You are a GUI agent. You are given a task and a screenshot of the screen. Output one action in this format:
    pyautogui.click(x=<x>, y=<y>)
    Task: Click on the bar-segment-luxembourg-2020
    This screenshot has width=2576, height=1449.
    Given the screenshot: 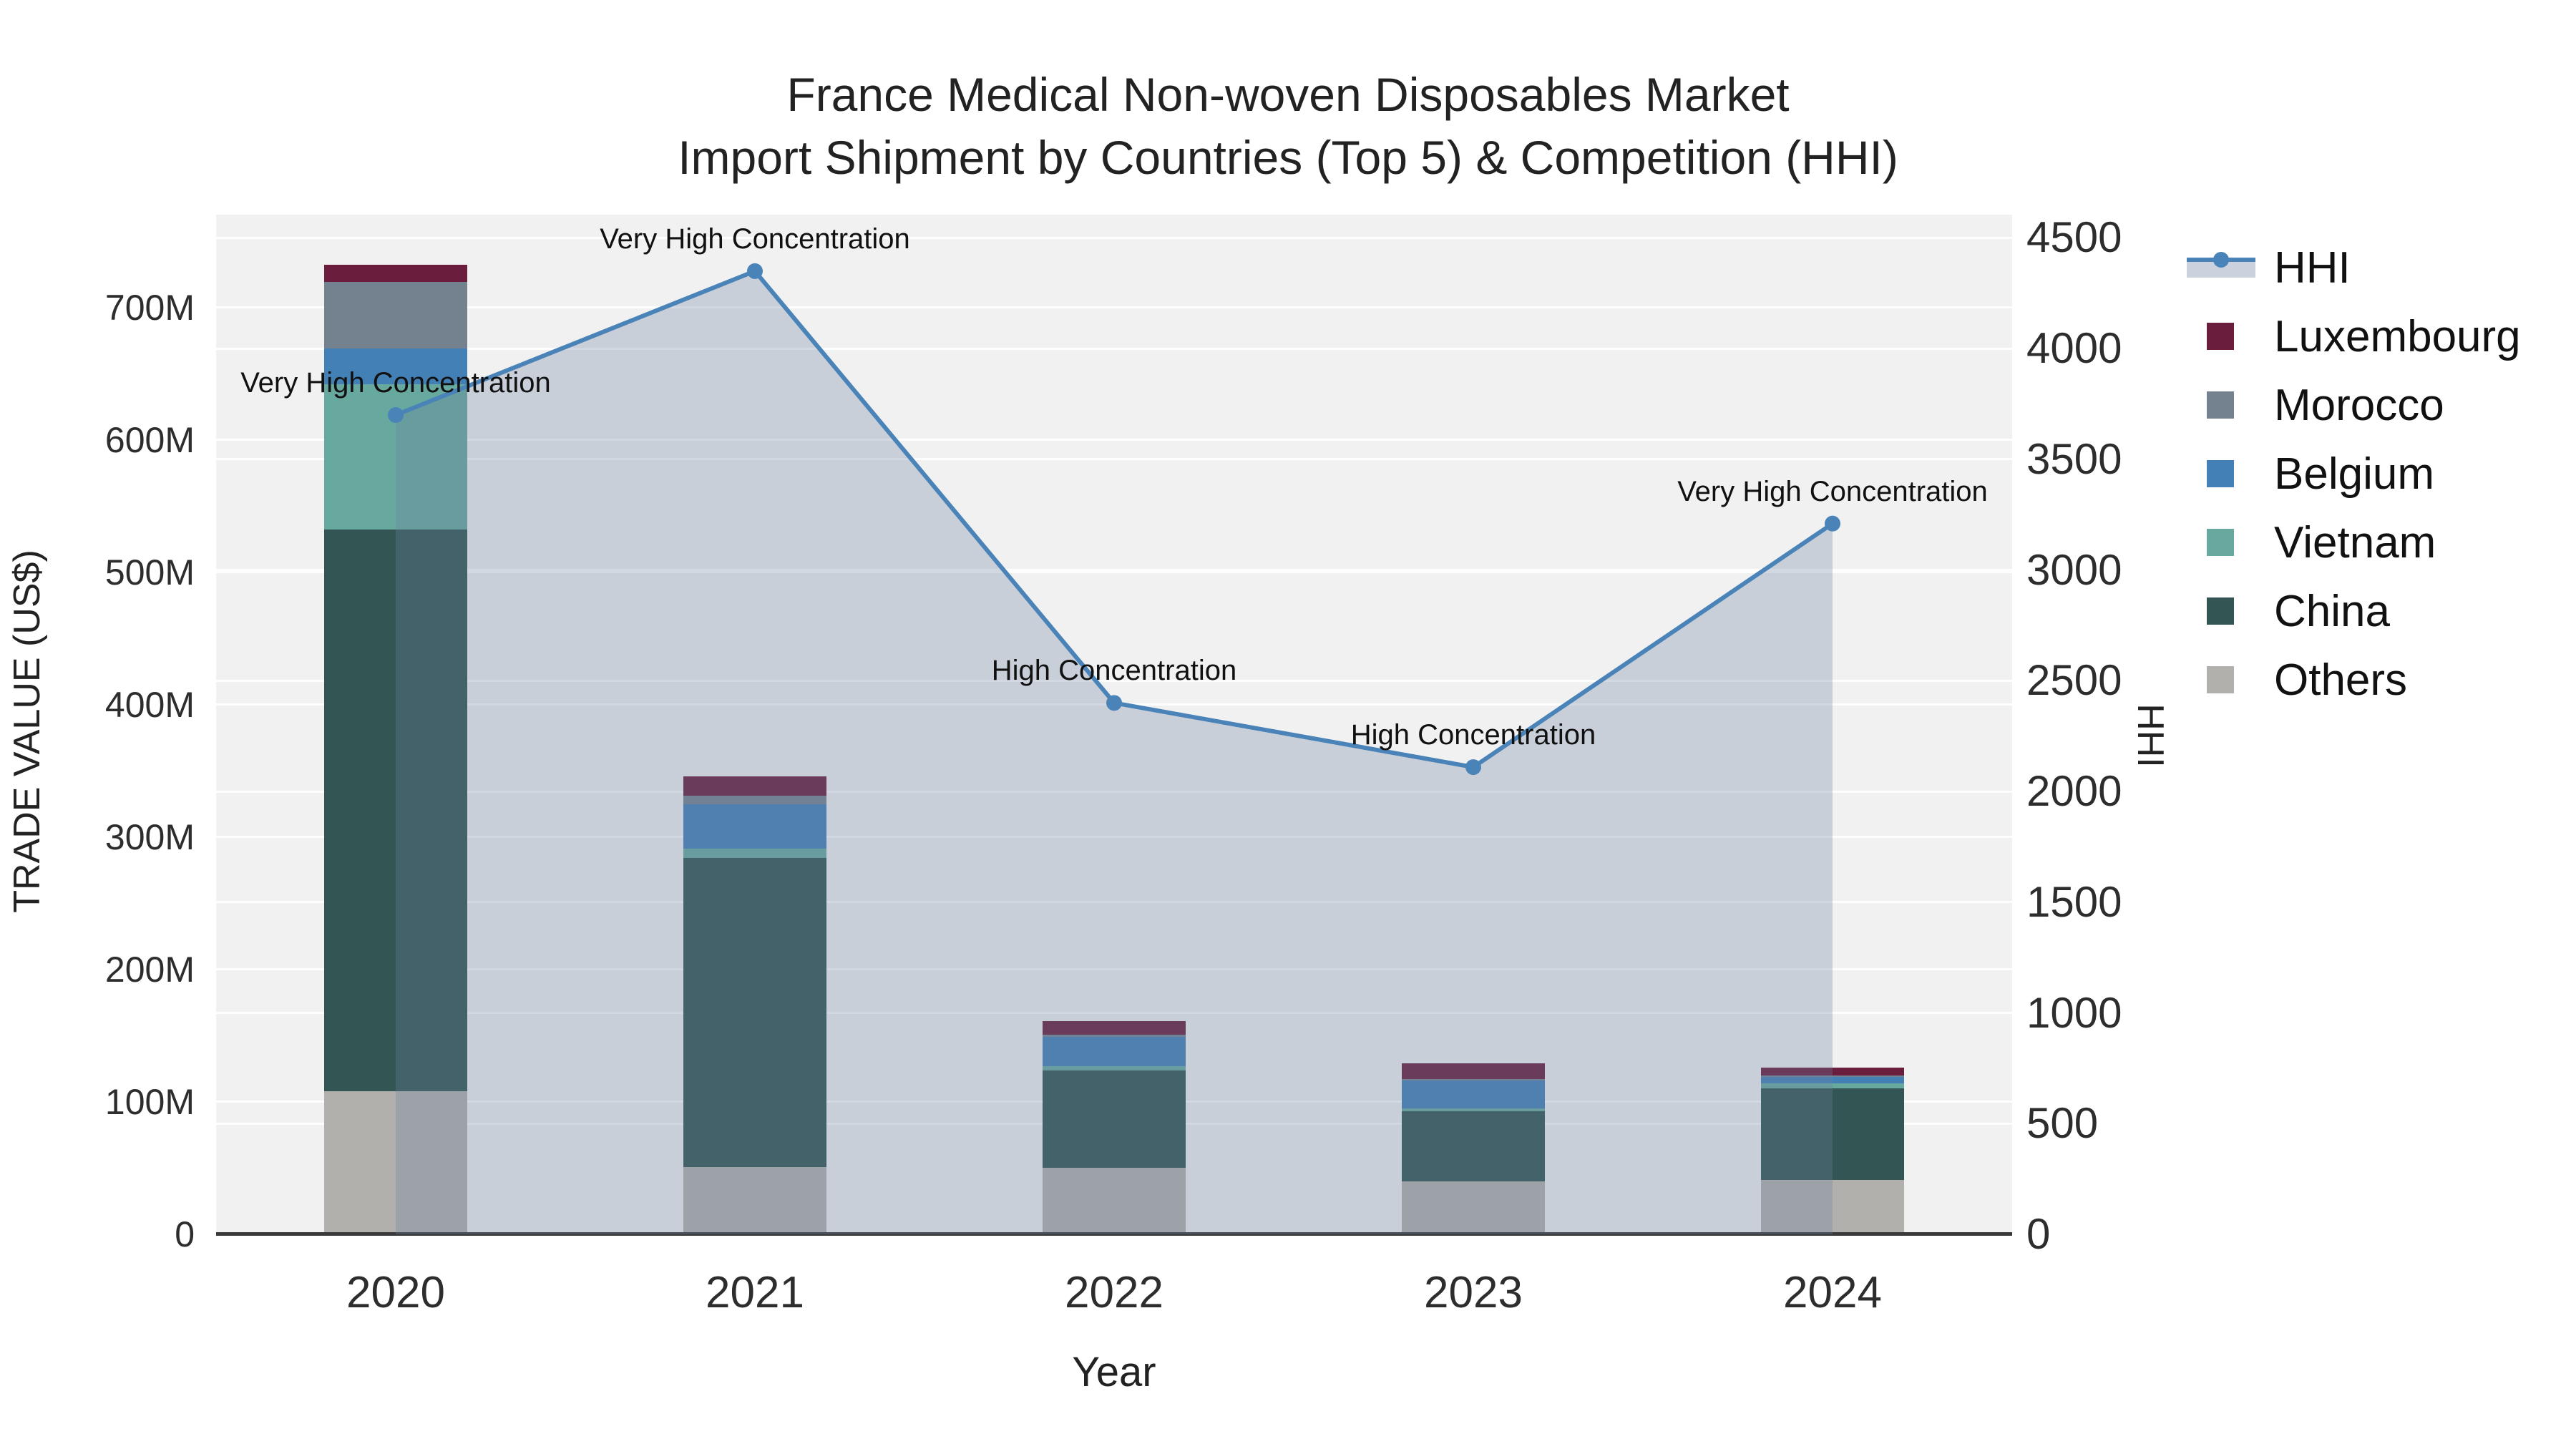 What is the action you would take?
    pyautogui.click(x=395, y=274)
    